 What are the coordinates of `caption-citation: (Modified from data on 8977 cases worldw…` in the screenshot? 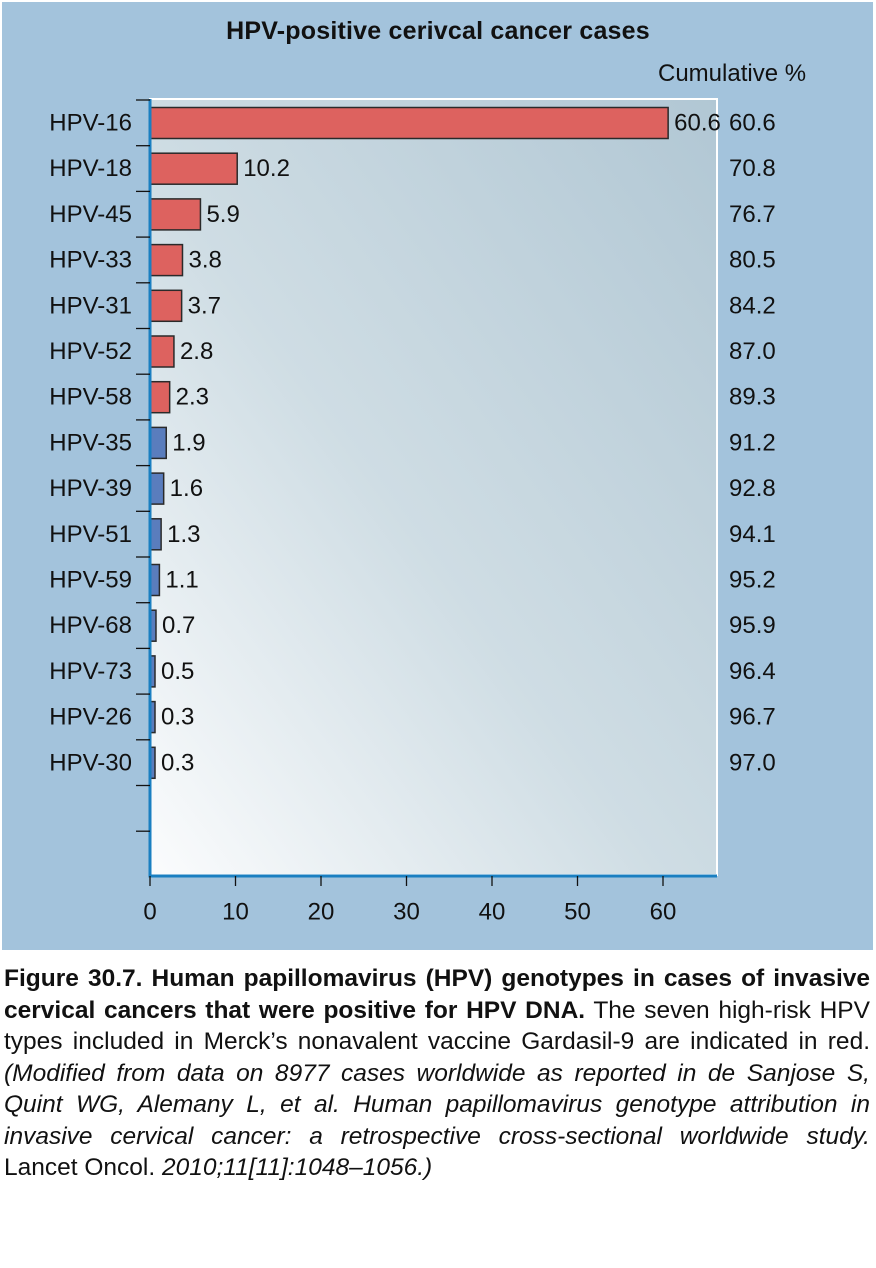 It's located at (437, 1104).